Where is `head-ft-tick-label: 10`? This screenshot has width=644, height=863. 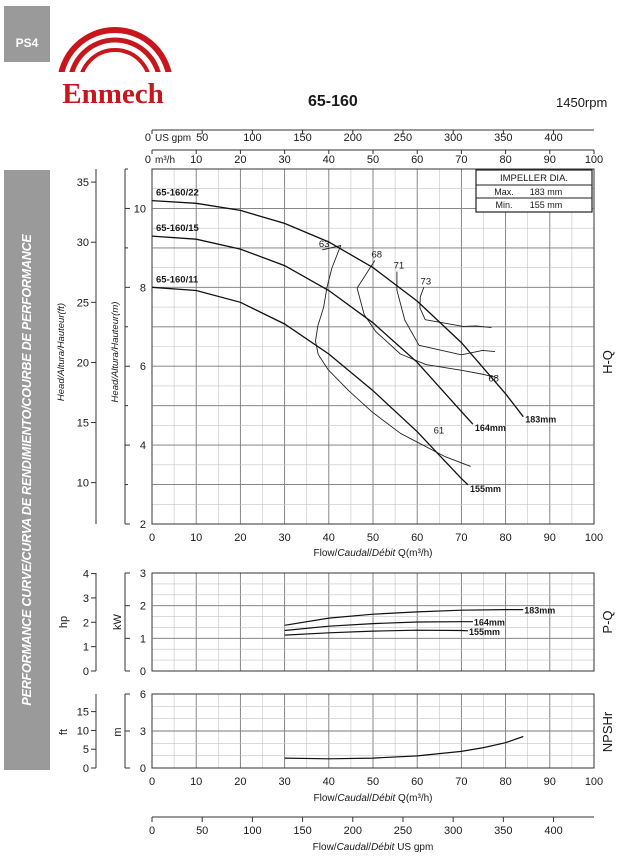
head-ft-tick-label: 10 is located at coordinates (83, 484).